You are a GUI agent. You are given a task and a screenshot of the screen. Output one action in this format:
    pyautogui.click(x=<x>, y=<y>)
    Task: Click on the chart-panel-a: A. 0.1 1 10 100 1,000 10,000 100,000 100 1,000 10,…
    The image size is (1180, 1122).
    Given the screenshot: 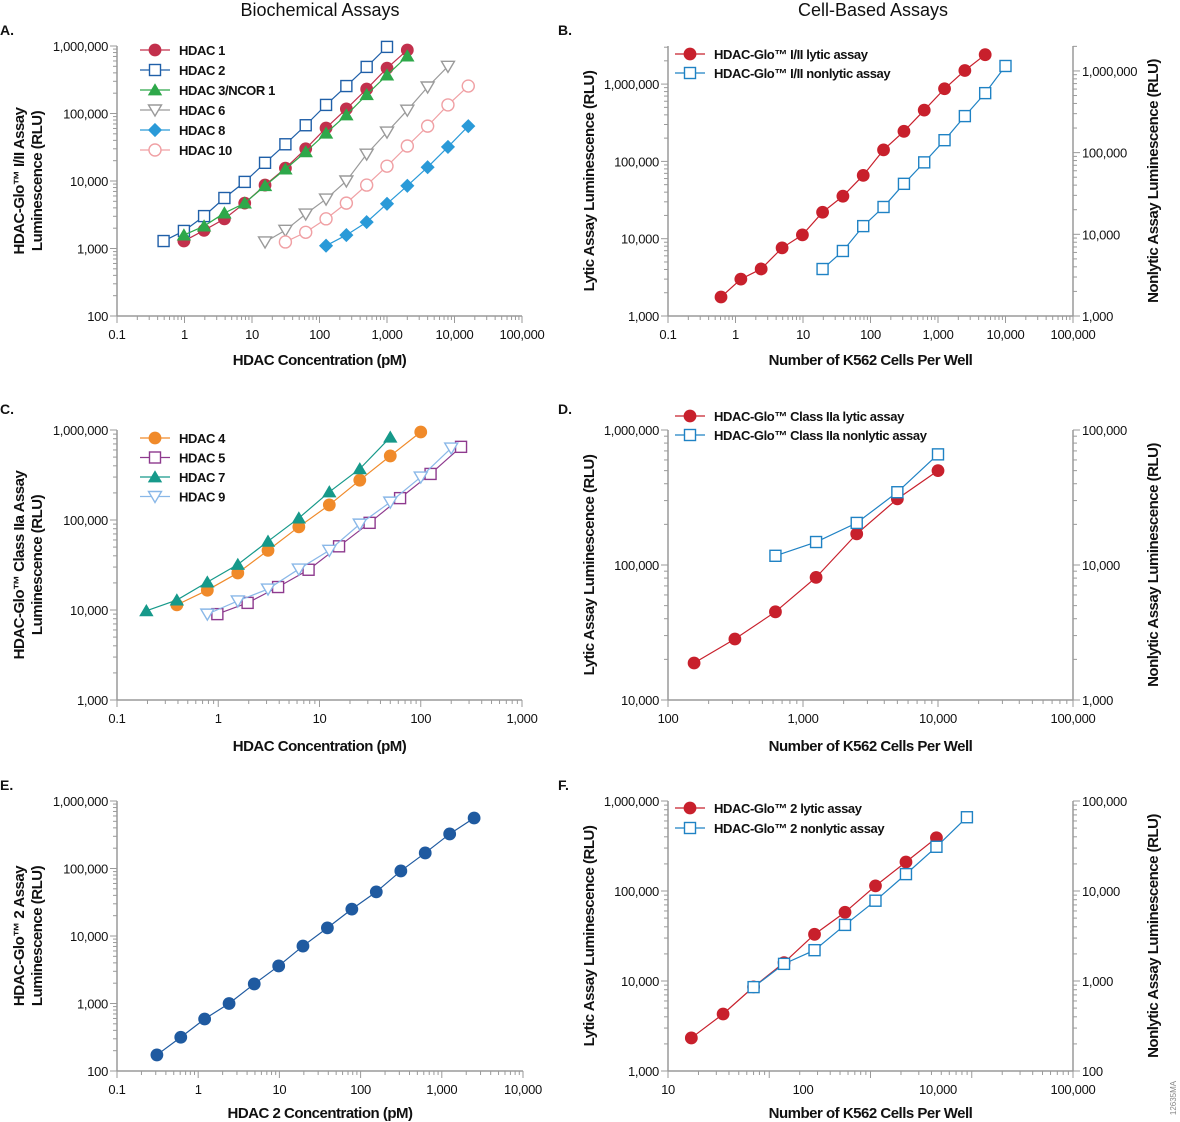 What is the action you would take?
    pyautogui.click(x=272, y=195)
    